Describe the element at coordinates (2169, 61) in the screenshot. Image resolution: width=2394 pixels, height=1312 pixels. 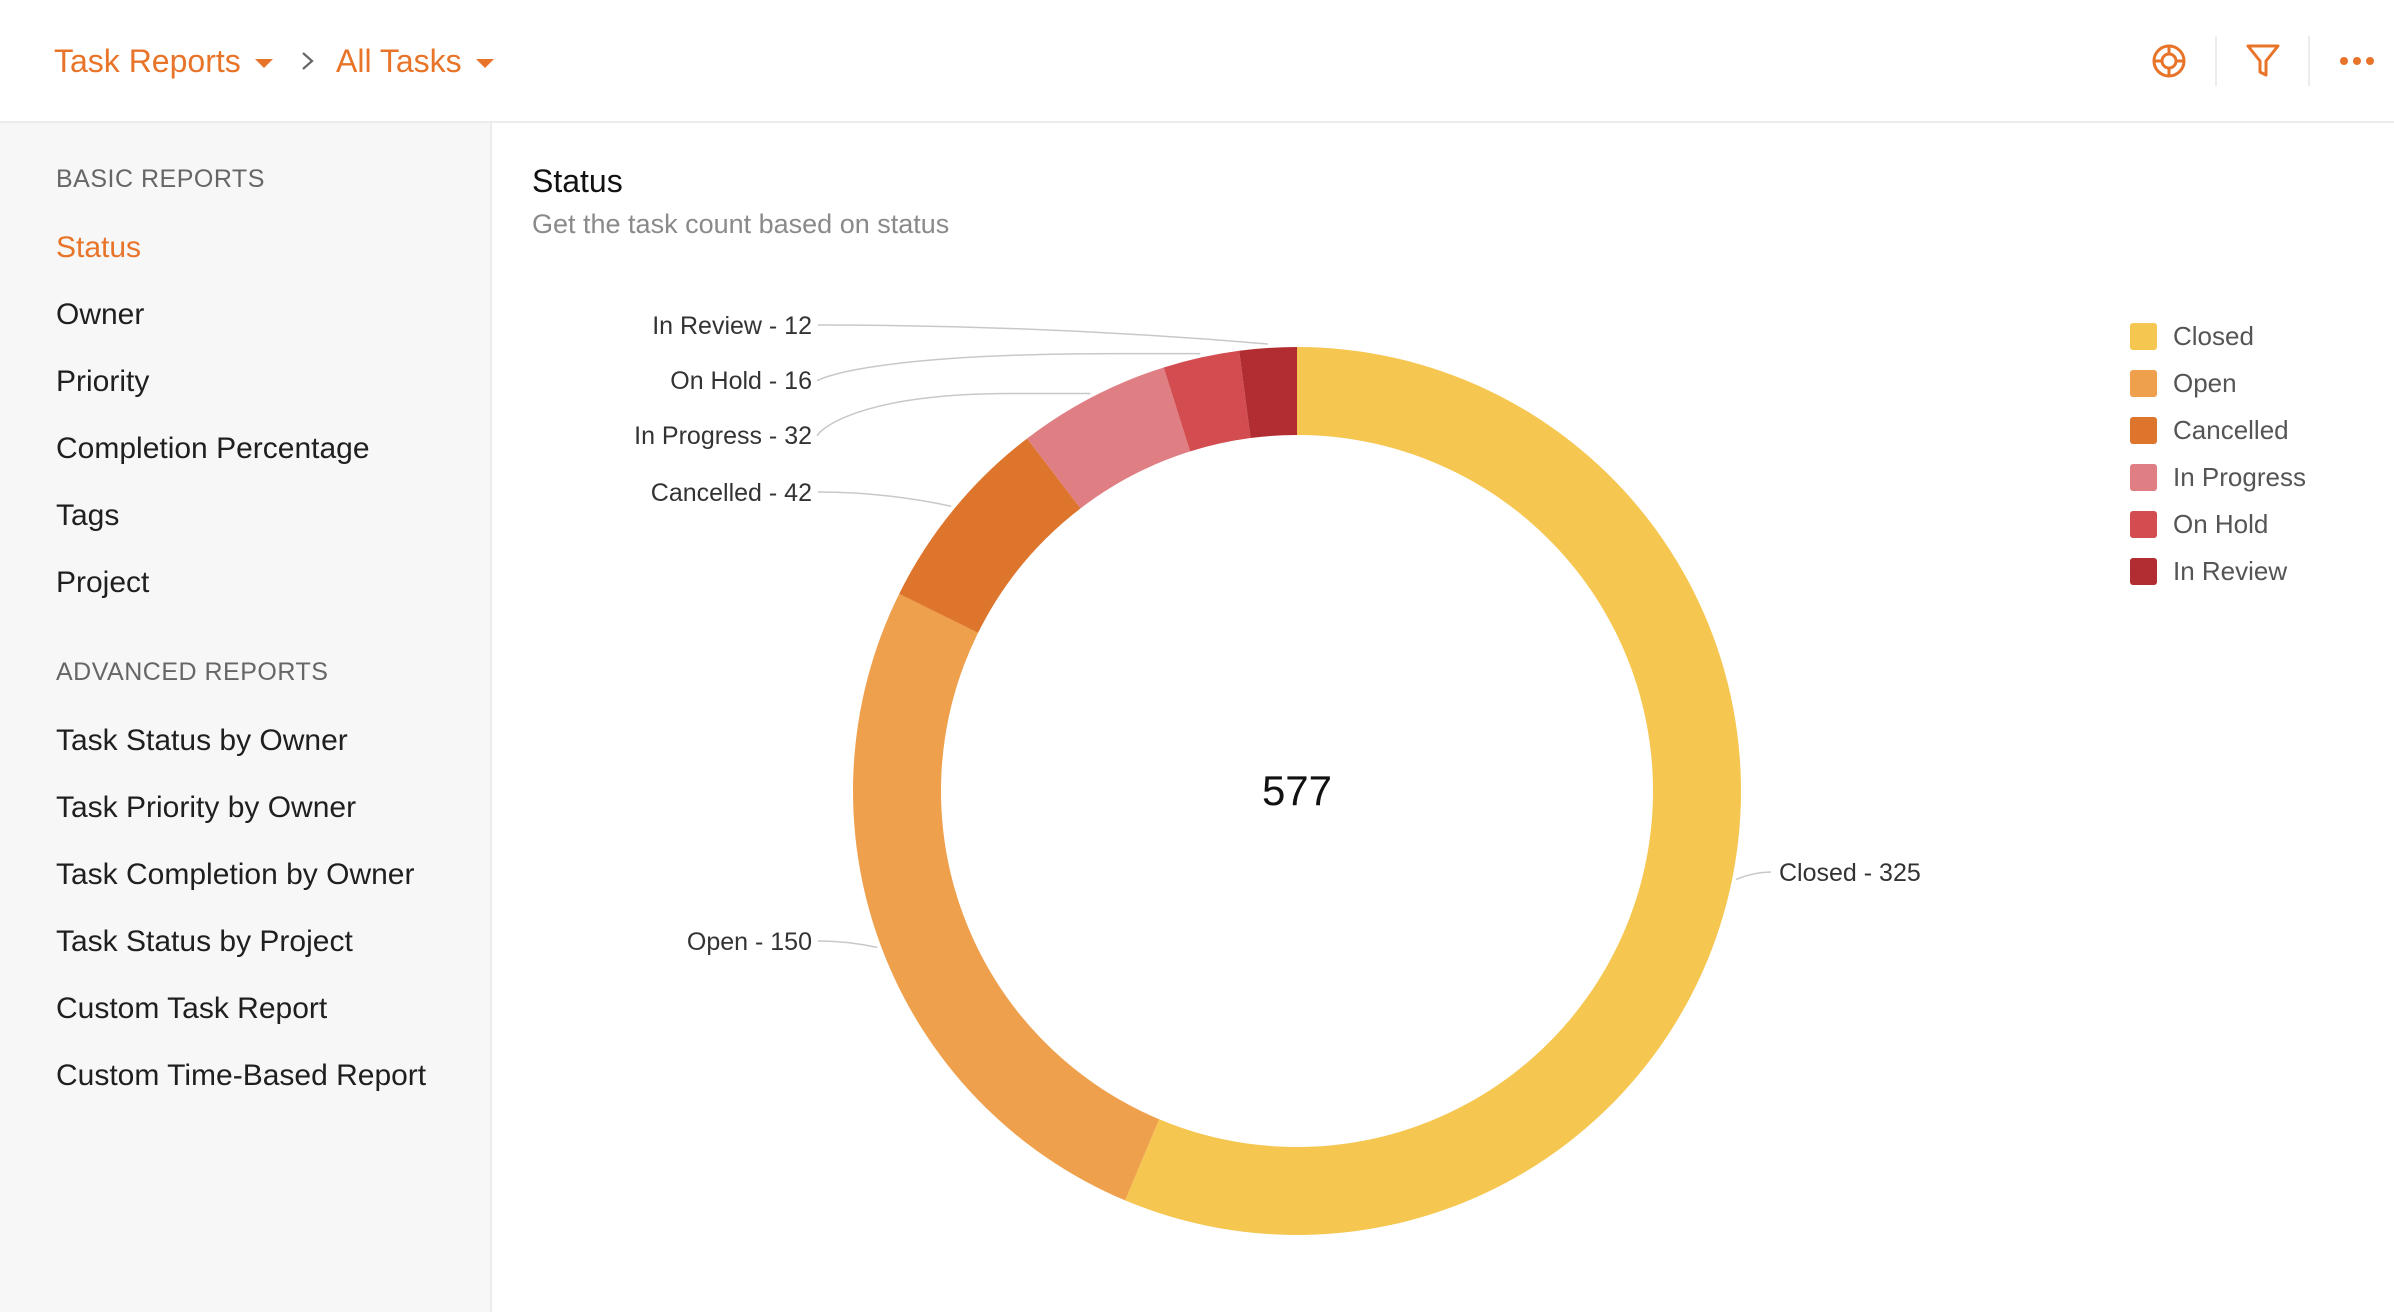
I see `target-icon` at that location.